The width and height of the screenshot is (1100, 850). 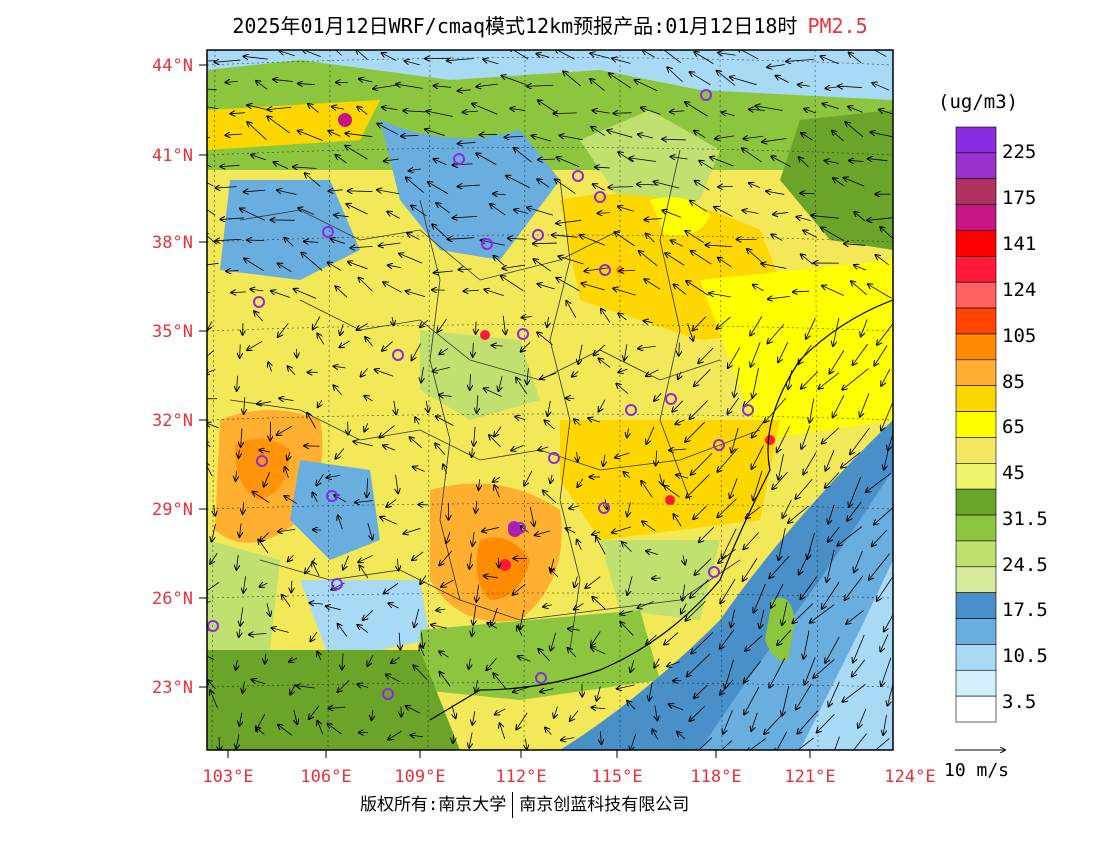 What do you see at coordinates (513, 805) in the screenshot?
I see `footer-separator` at bounding box center [513, 805].